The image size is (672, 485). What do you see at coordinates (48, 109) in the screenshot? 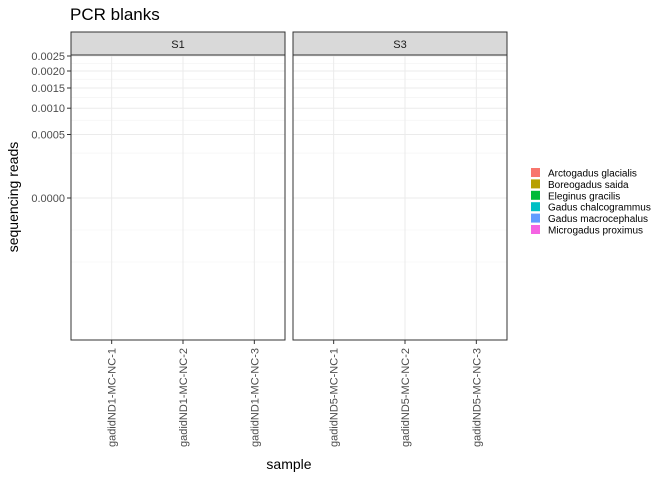
I see `y-tick-label: 0.0010` at bounding box center [48, 109].